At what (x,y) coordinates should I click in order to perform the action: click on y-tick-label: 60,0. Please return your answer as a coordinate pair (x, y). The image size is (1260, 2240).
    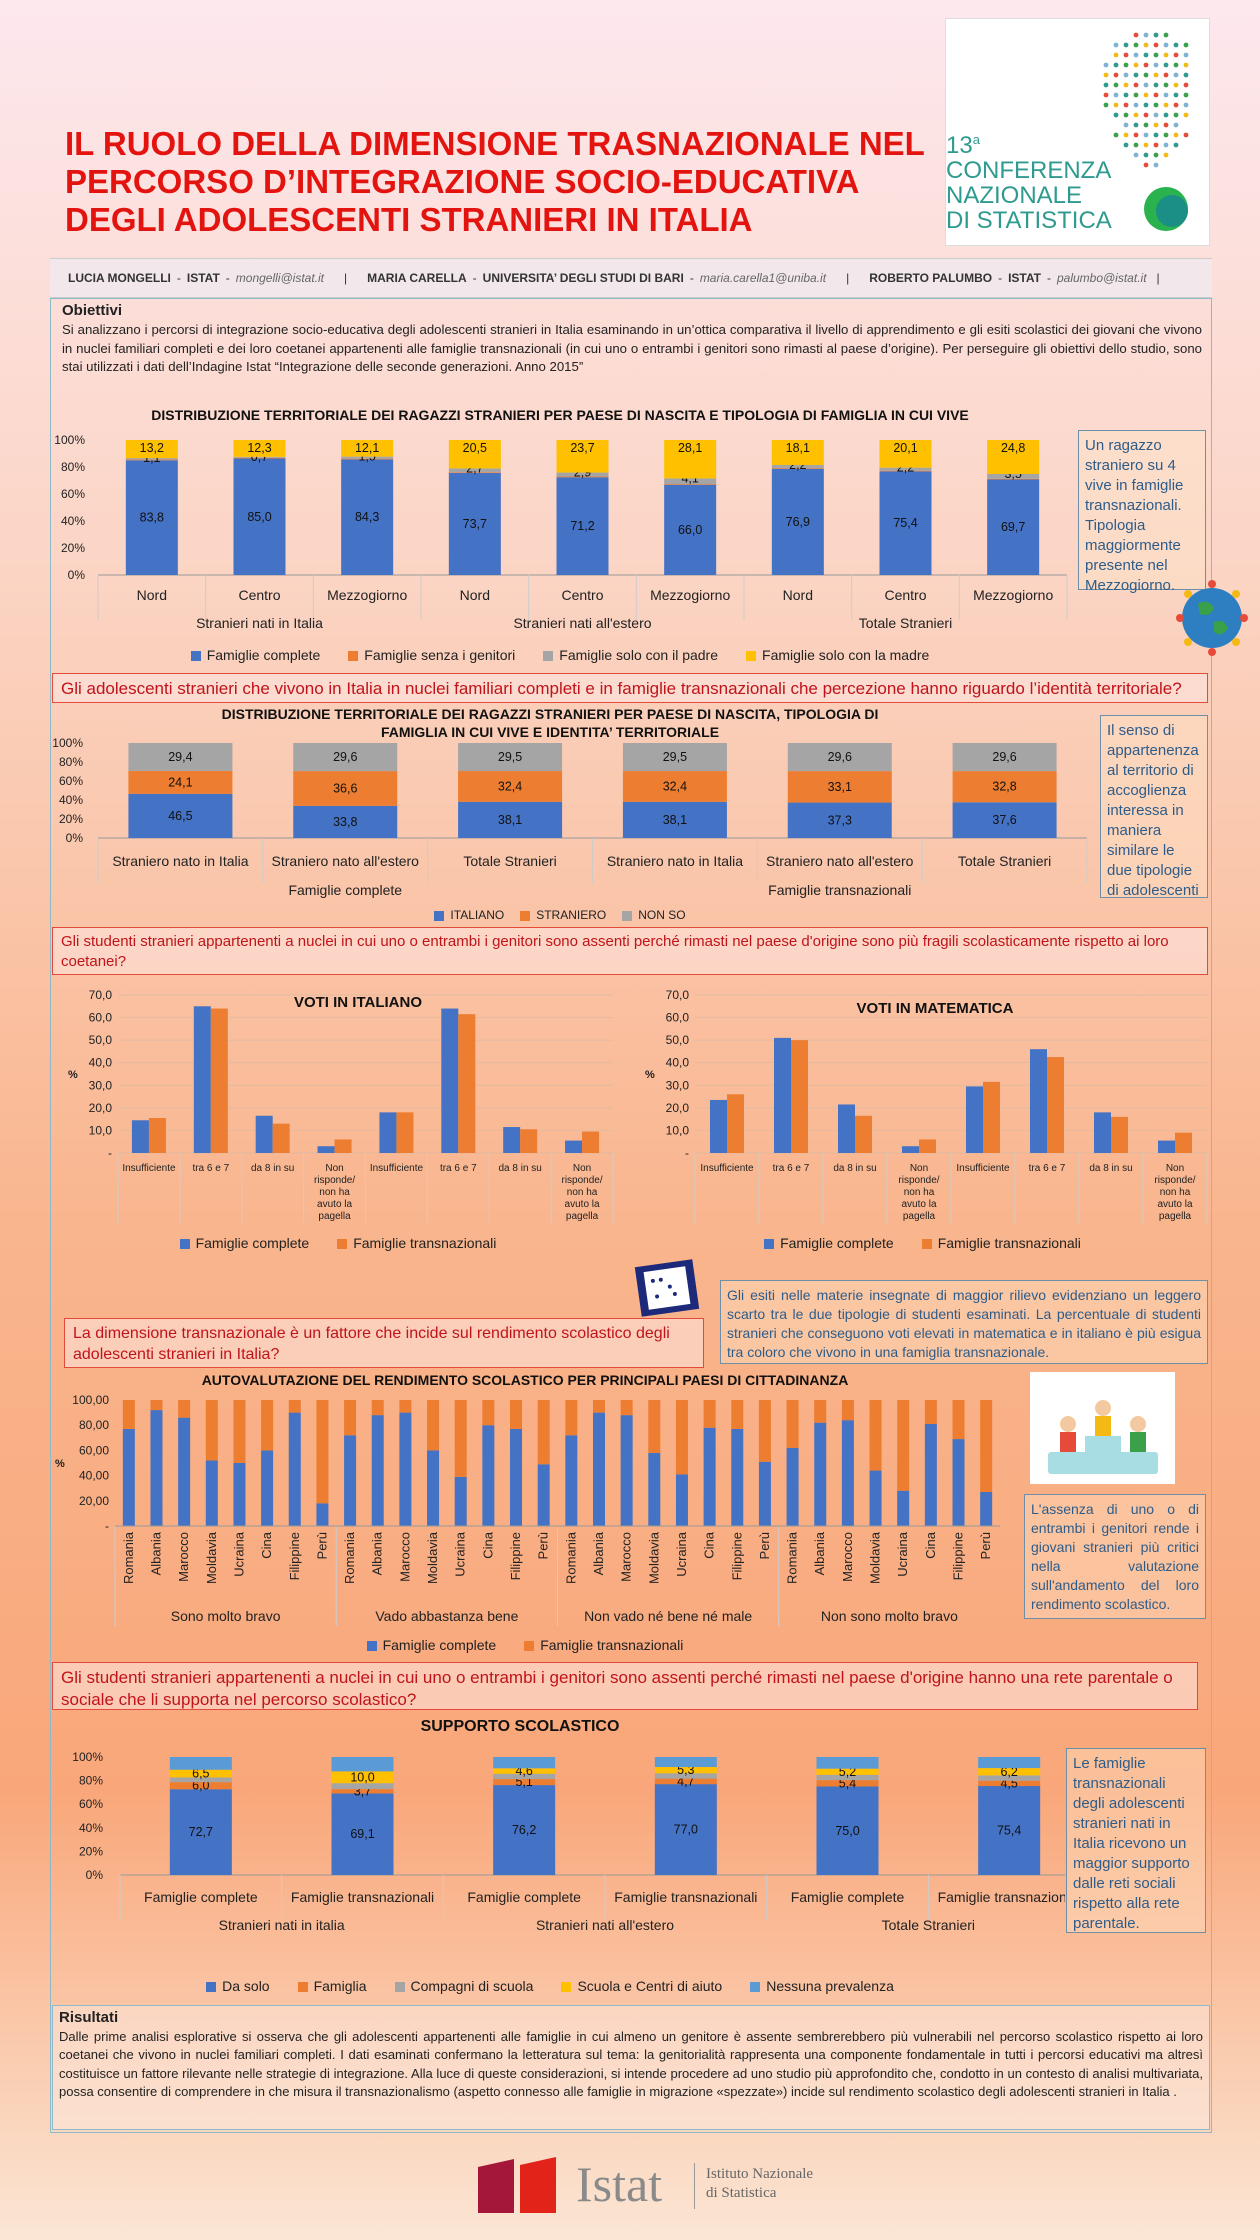
    Looking at the image, I should click on (101, 1018).